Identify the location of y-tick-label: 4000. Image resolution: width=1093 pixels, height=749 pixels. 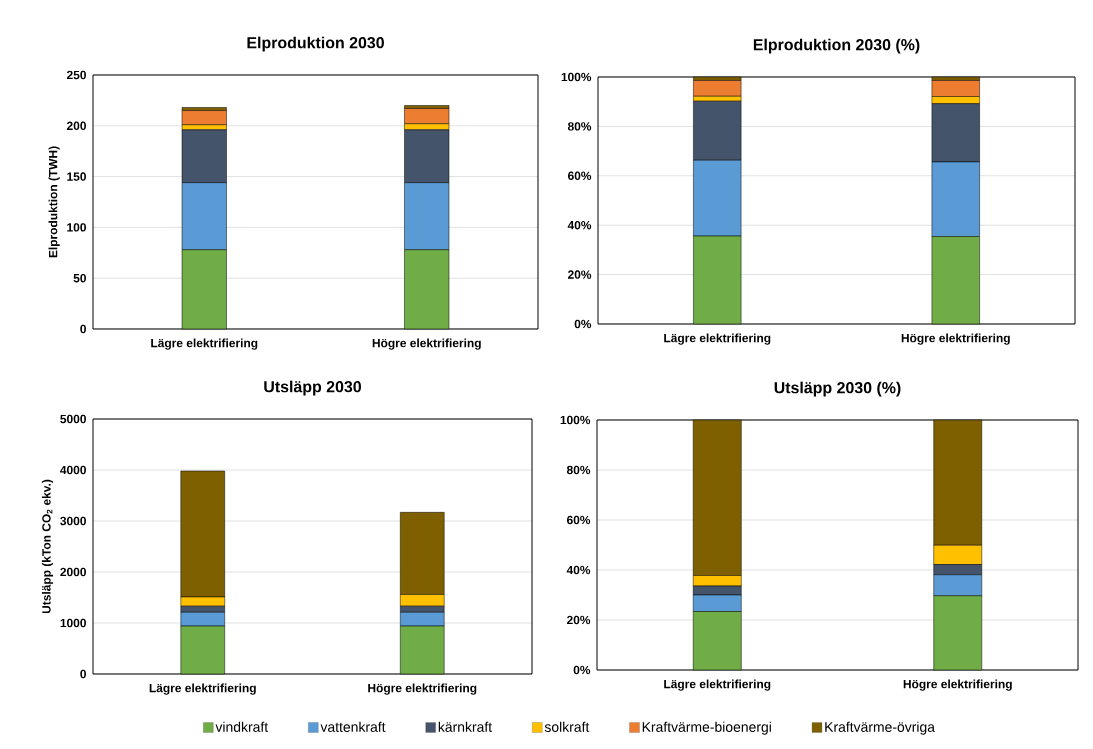
(73, 470).